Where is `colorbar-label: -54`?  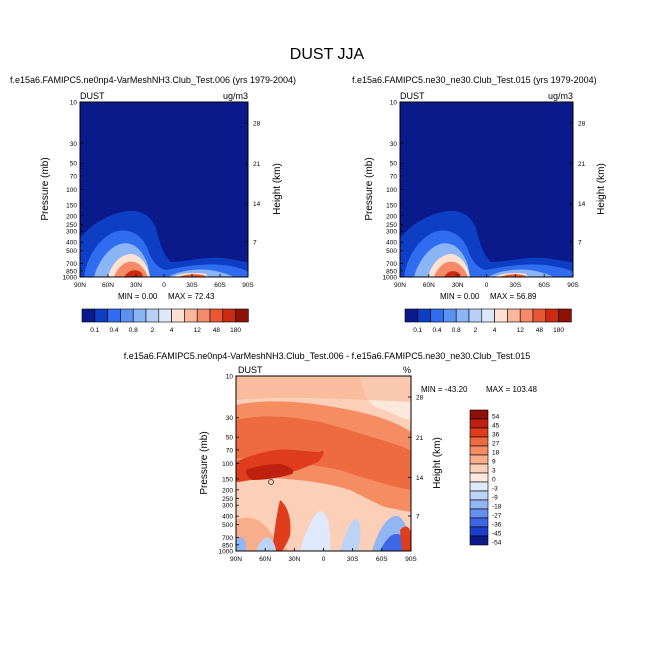 colorbar-label: -54 is located at coordinates (497, 543).